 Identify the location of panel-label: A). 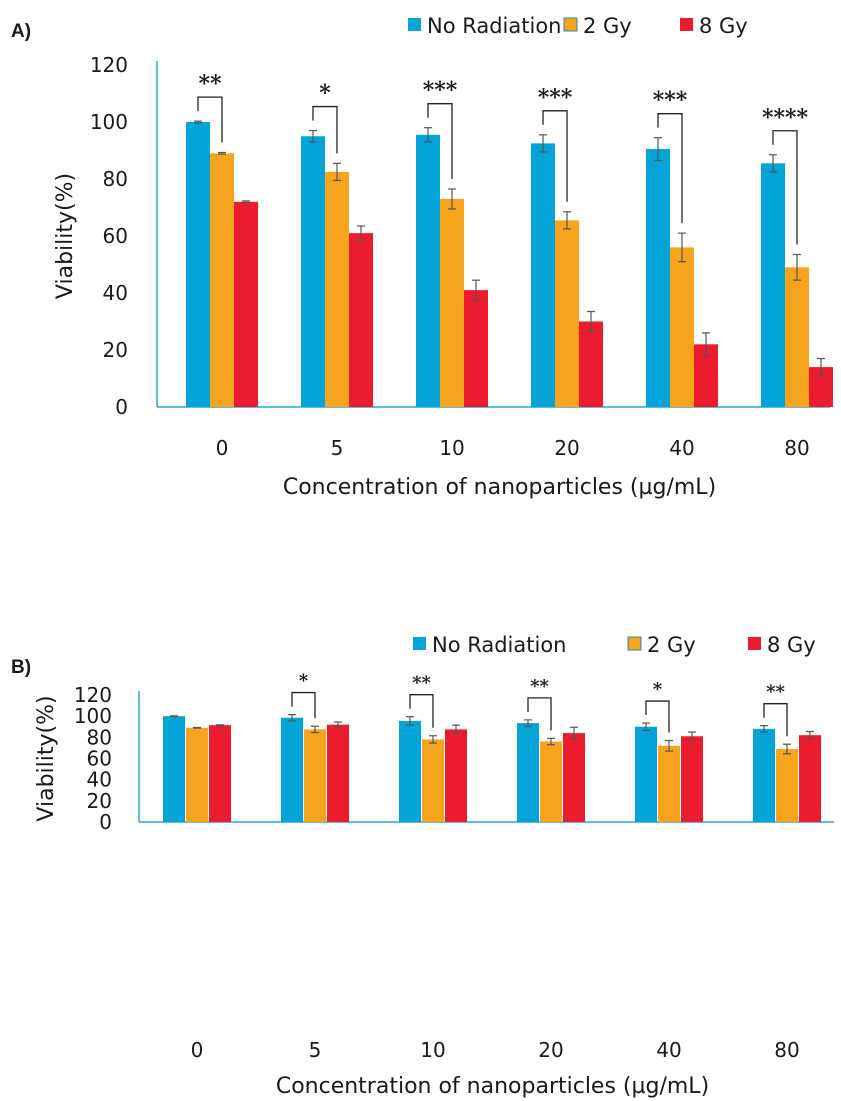
(21, 31).